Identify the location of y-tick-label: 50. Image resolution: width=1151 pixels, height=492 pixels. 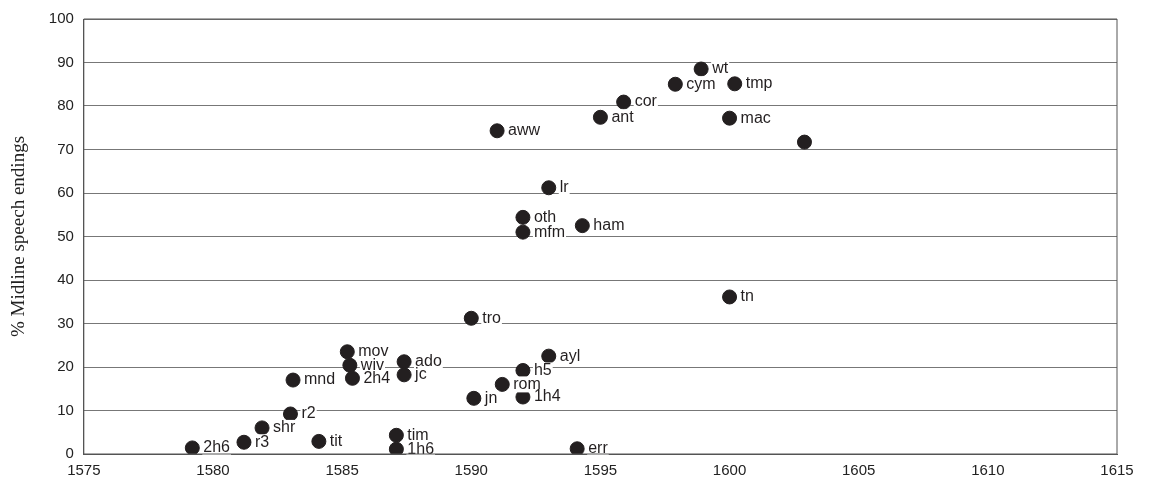
(65, 235).